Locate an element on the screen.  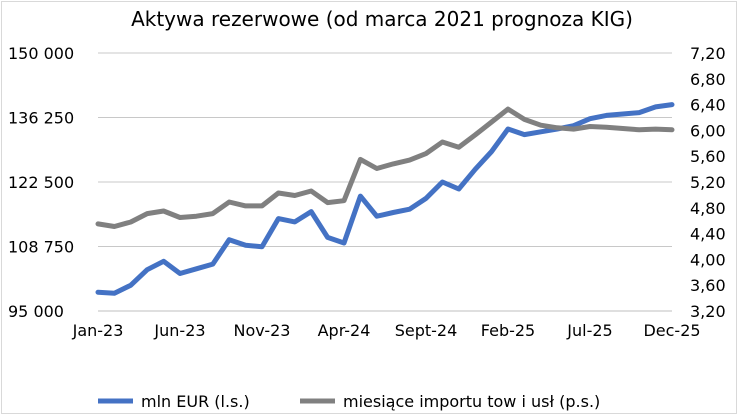
y-left-tick-label: 95 000 is located at coordinates (36, 311).